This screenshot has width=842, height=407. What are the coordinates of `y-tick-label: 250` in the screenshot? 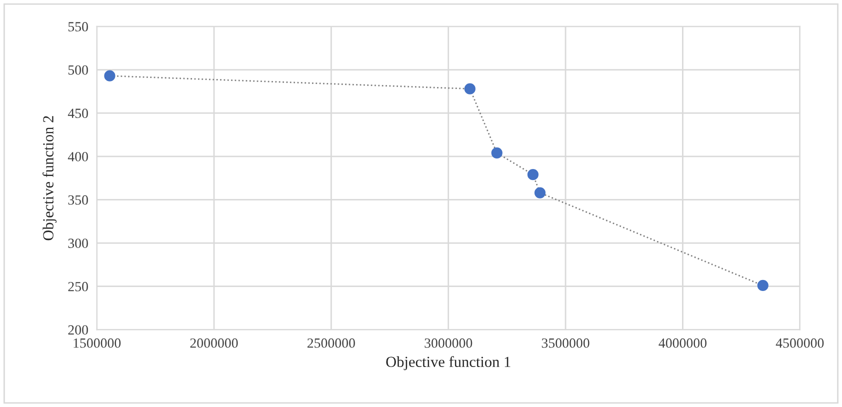 It's located at (78, 287).